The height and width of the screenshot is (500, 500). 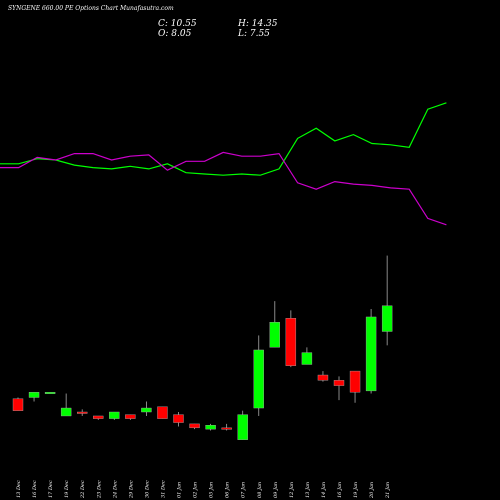 I want to click on x-tick-label: 24 Dec, so click(x=115, y=489).